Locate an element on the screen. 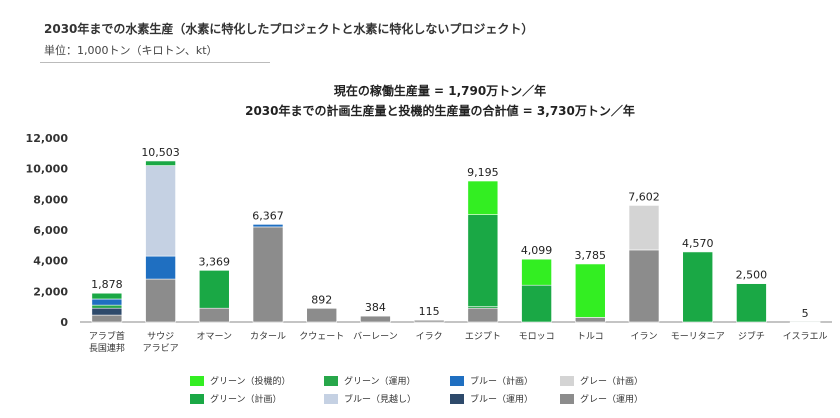 The image size is (840, 418). x-tick-label: トルコ is located at coordinates (590, 337).